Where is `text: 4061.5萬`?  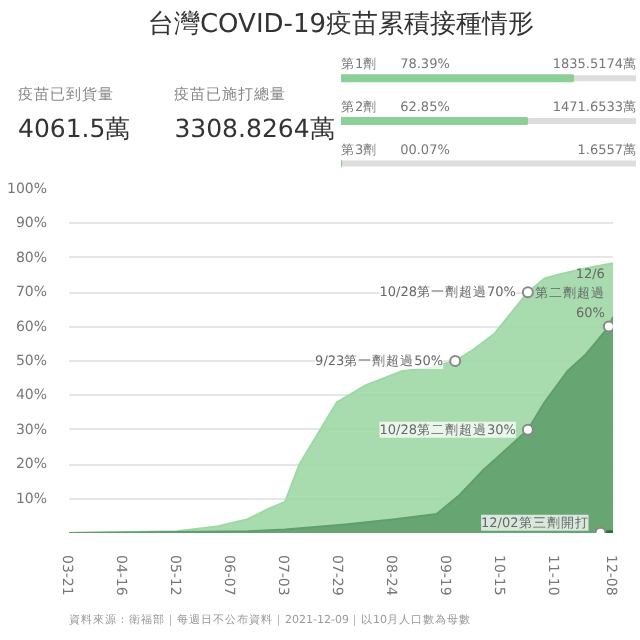 text: 4061.5萬 is located at coordinates (75, 128).